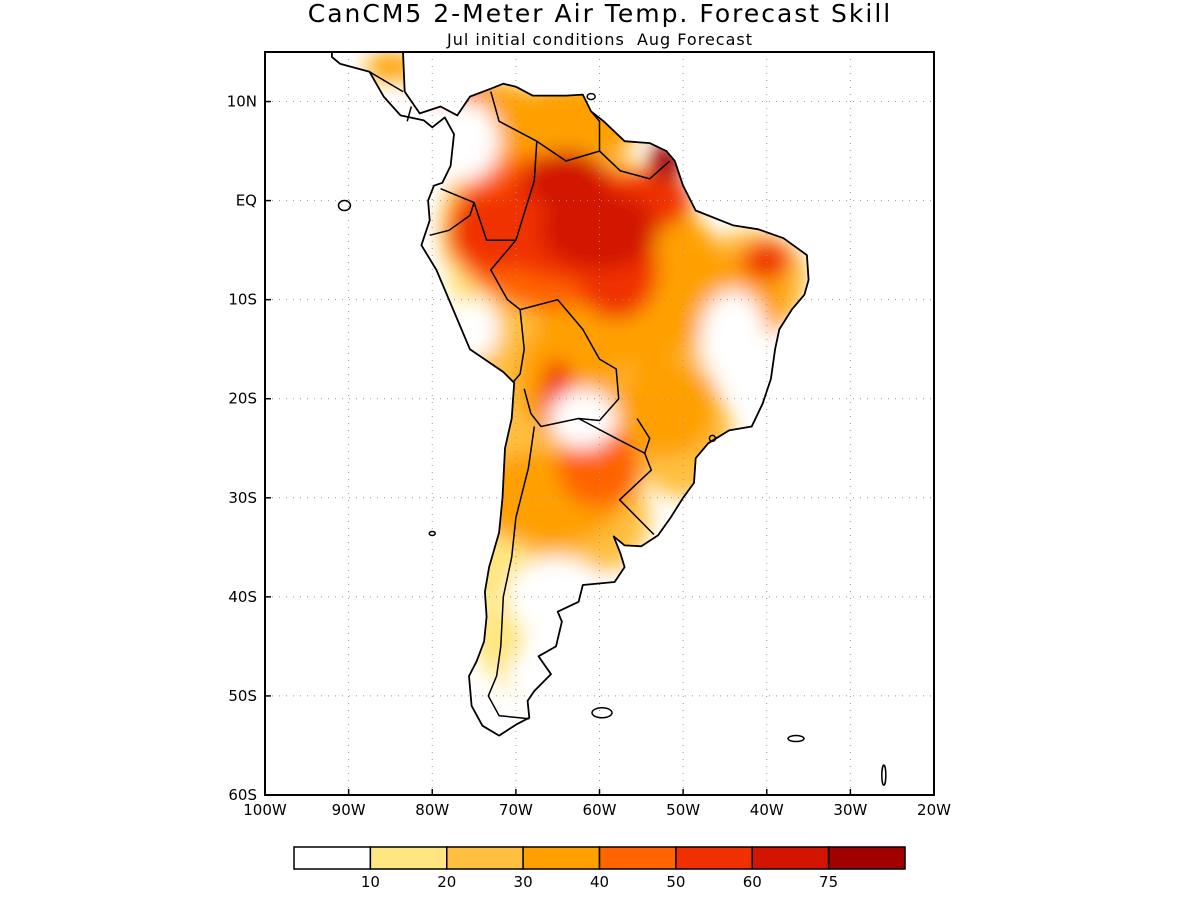 Image resolution: width=1200 pixels, height=900 pixels. What do you see at coordinates (246, 201) in the screenshot?
I see `lat-tick-label: EQ` at bounding box center [246, 201].